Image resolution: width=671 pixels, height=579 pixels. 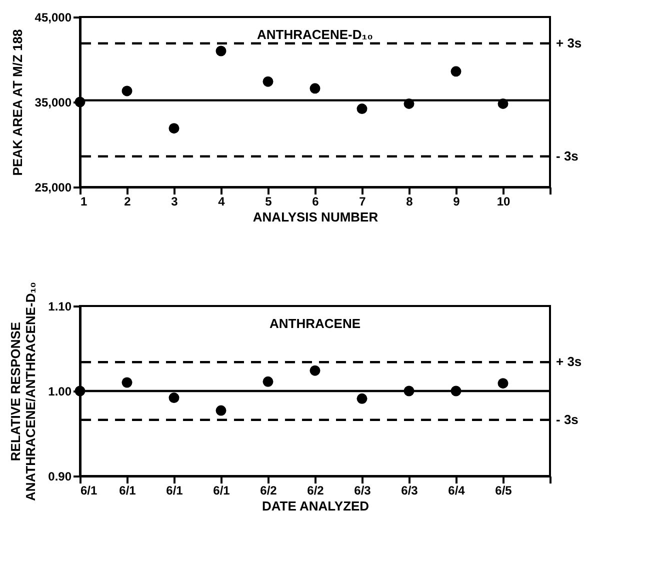 What do you see at coordinates (60, 477) in the screenshot?
I see `y-tick-label: 0.90` at bounding box center [60, 477].